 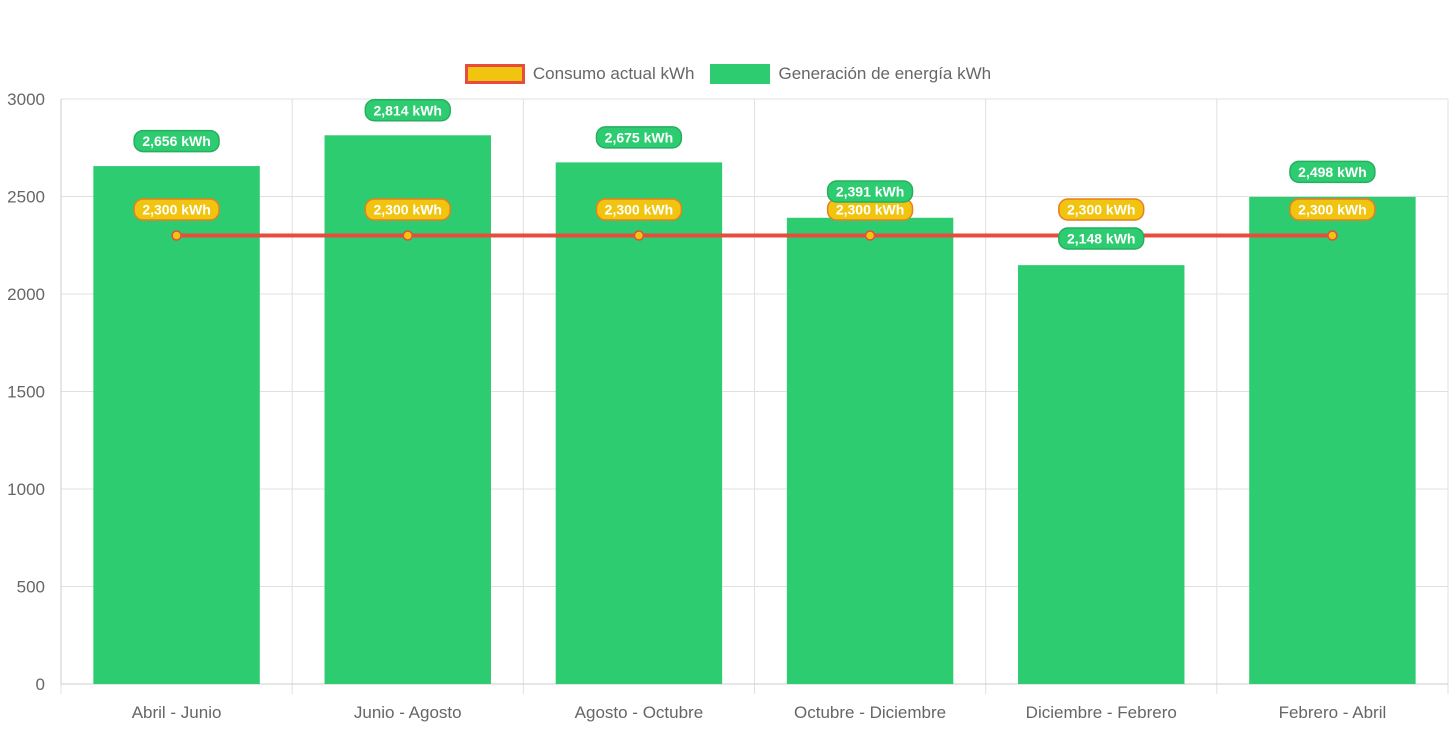 I want to click on legend-swatch-consumo, so click(x=494, y=74).